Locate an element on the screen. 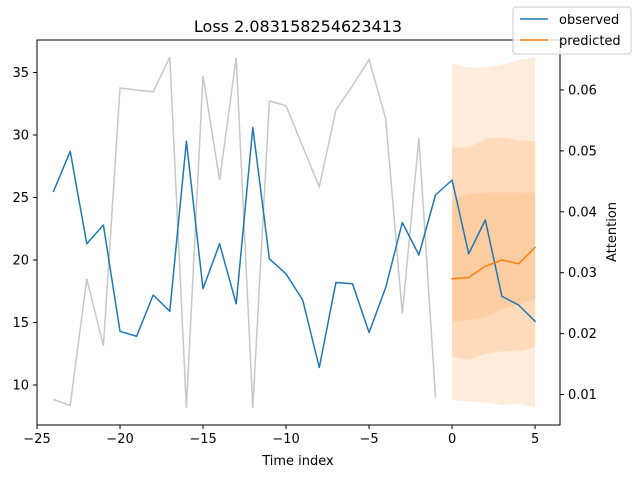 The height and width of the screenshot is (478, 638). x-tick-label: 5 is located at coordinates (535, 439).